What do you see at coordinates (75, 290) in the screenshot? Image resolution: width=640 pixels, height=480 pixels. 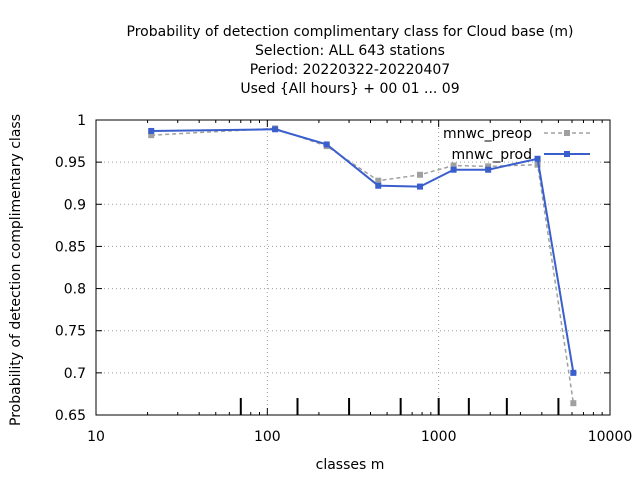 I see `y-tick-label: 0.8` at bounding box center [75, 290].